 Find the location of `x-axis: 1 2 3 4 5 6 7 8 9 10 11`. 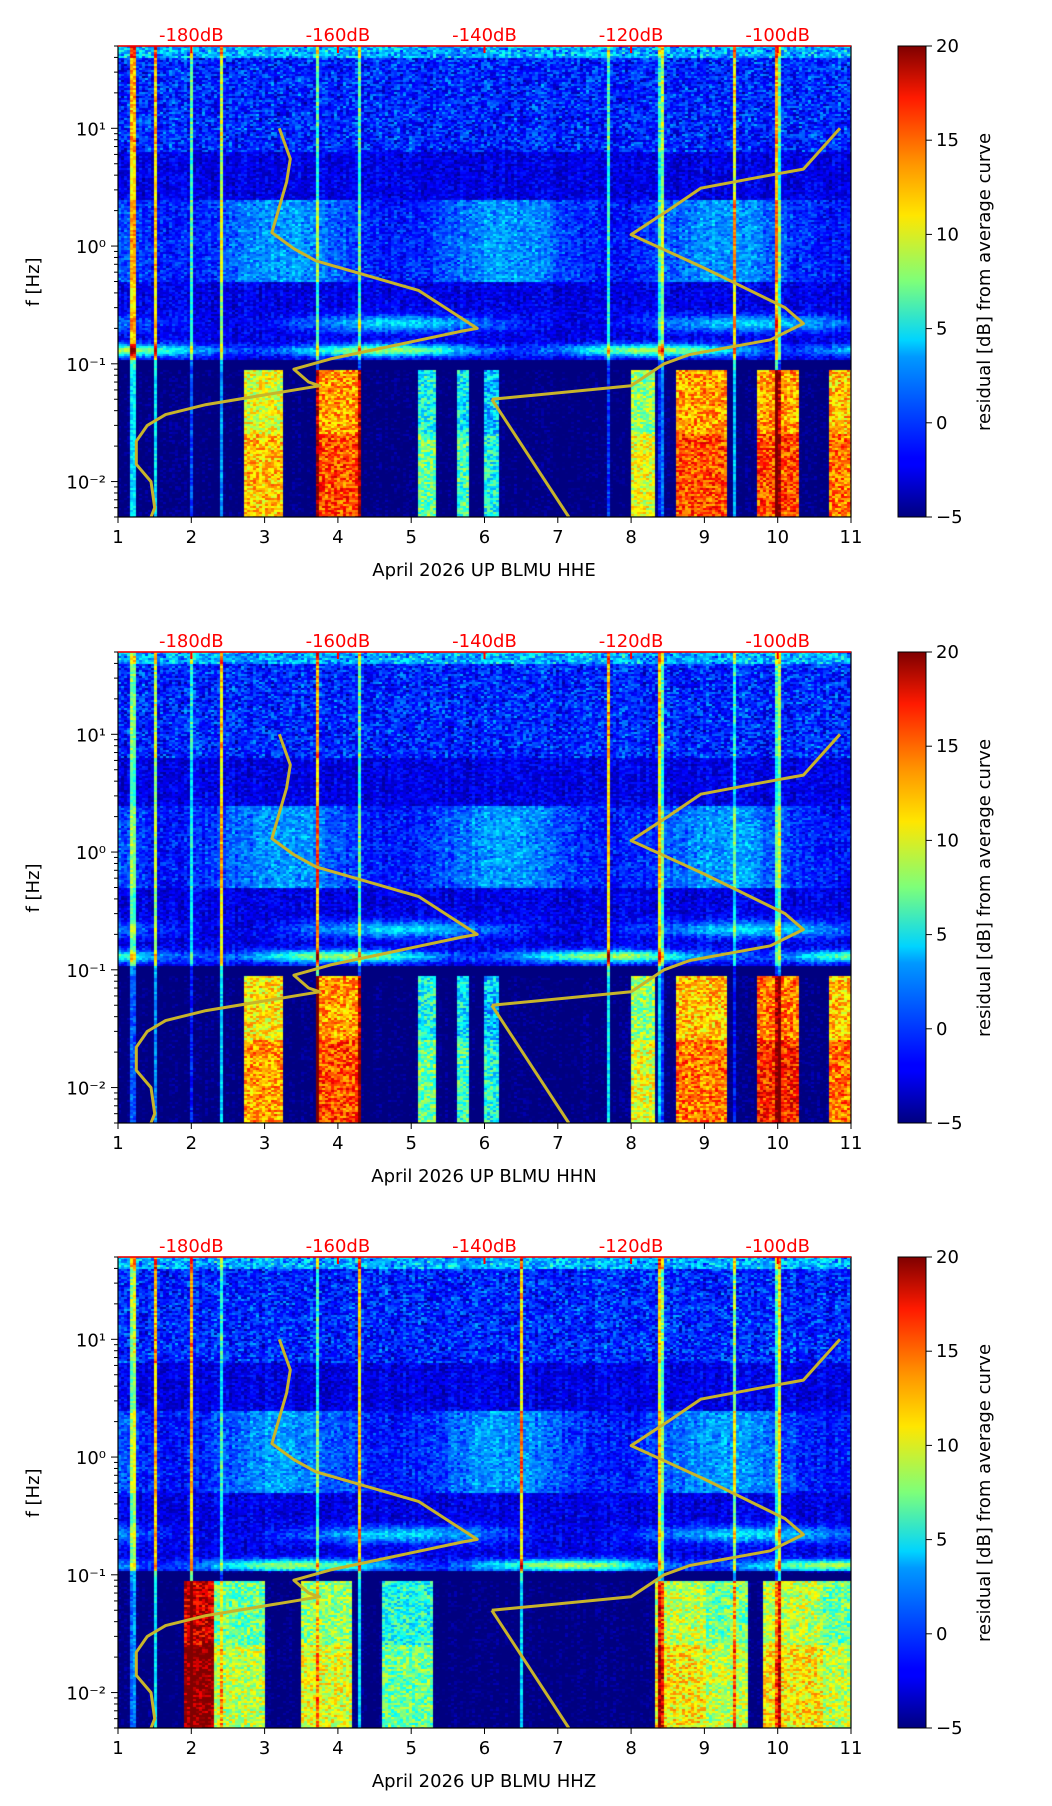

x-axis: 1 2 3 4 5 6 7 8 9 10 11 is located at coordinates (487, 532).